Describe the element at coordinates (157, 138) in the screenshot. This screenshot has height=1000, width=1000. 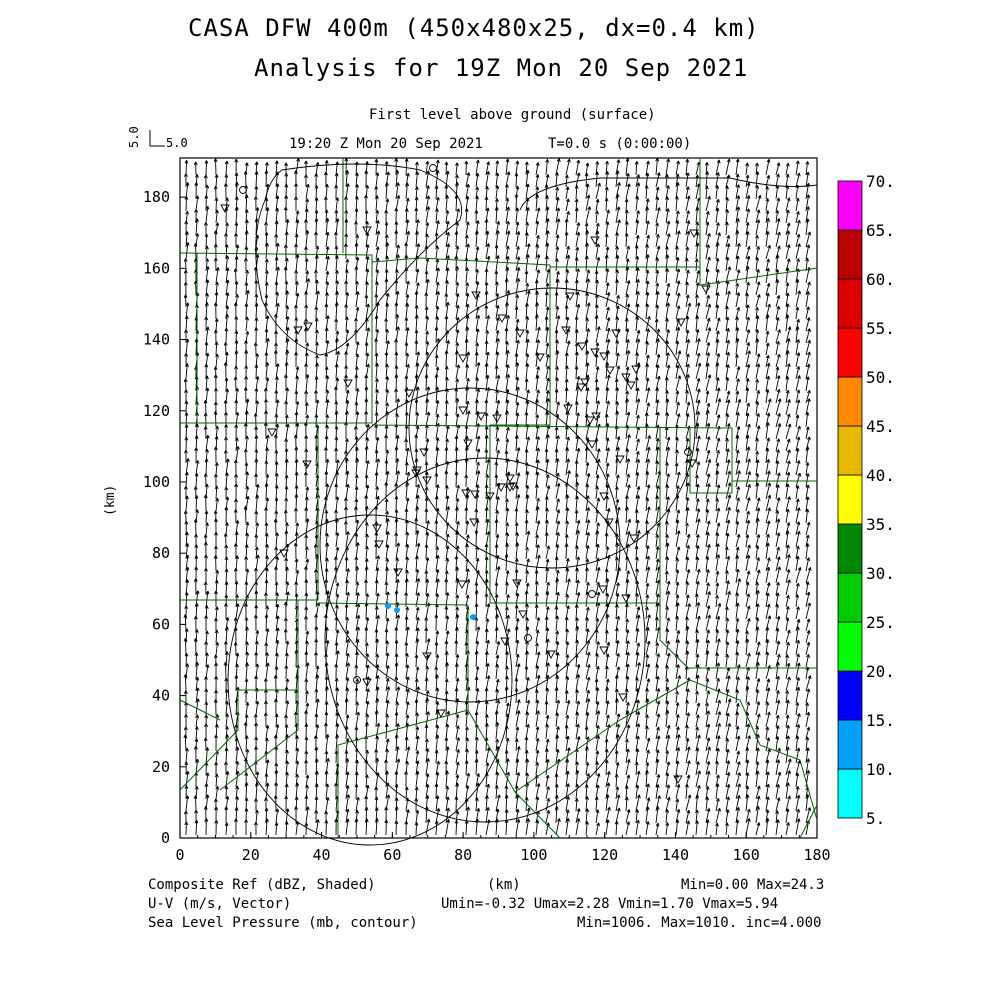
I see `reference-vector-icon` at that location.